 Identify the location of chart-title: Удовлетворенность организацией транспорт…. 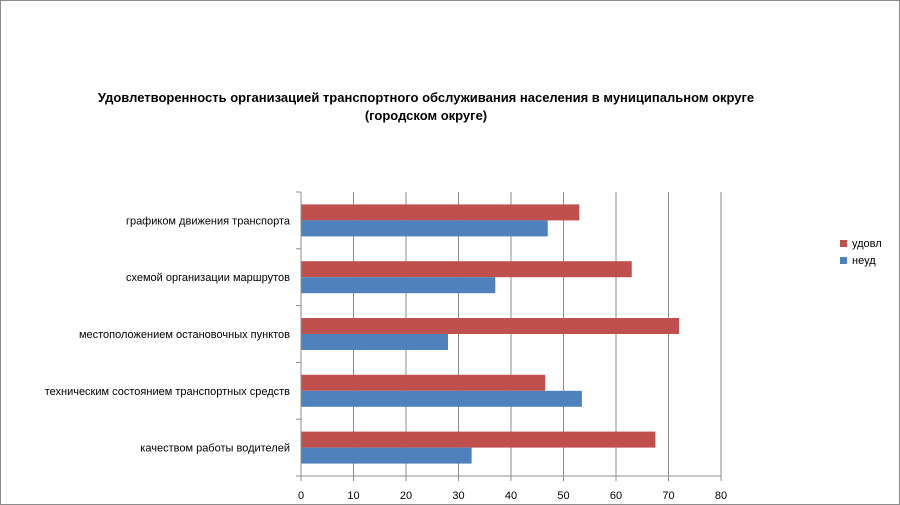
(426, 107).